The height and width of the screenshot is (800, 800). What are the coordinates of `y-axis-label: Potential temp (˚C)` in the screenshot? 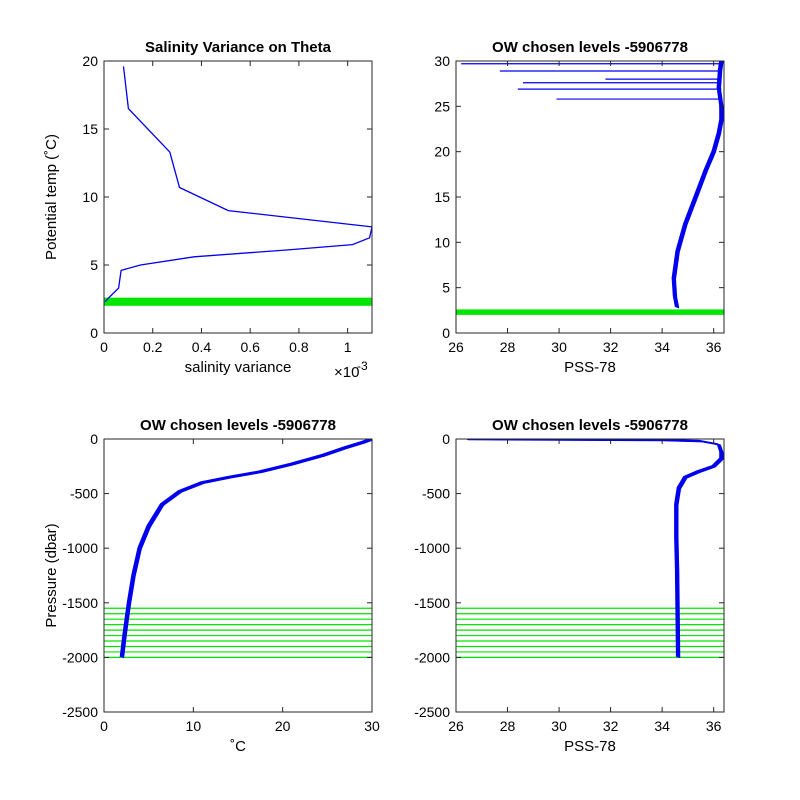 It's located at (51, 197).